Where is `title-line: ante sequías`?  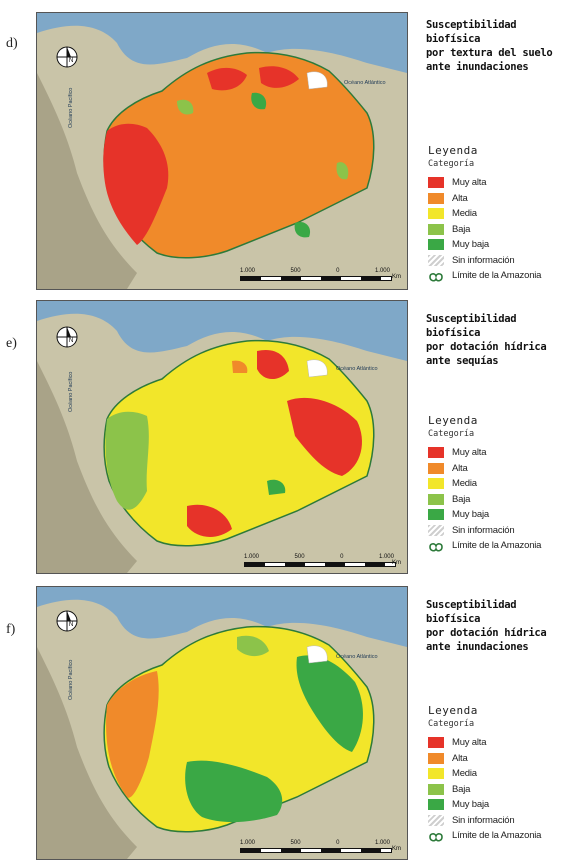 title-line: ante sequías is located at coordinates (462, 361).